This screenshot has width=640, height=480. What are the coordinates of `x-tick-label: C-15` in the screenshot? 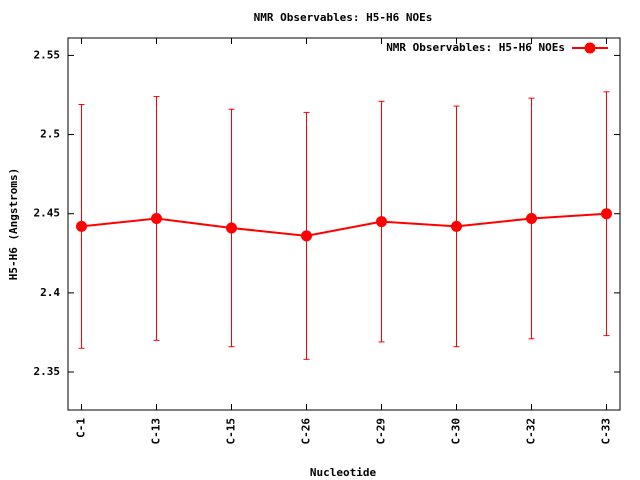 It's located at (231, 431).